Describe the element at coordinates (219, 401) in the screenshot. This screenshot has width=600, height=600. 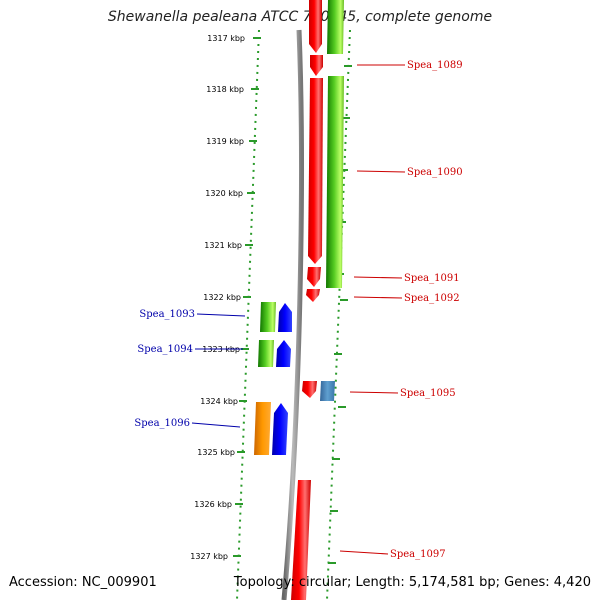
I see `ruler-label: 1324 kbp` at that location.